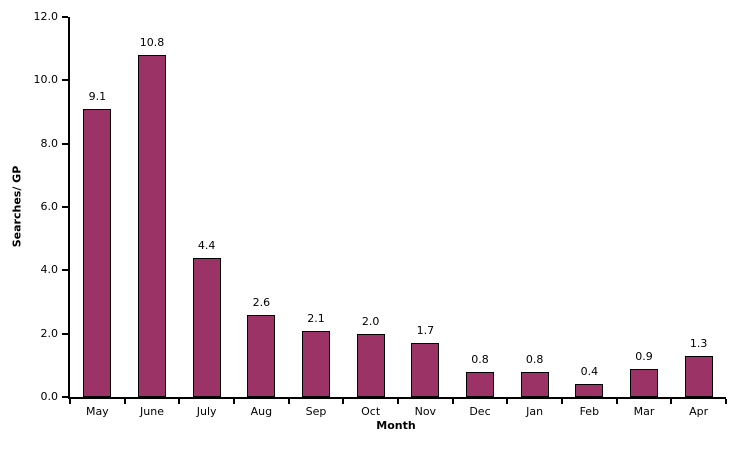  What do you see at coordinates (152, 226) in the screenshot?
I see `bar-june` at bounding box center [152, 226].